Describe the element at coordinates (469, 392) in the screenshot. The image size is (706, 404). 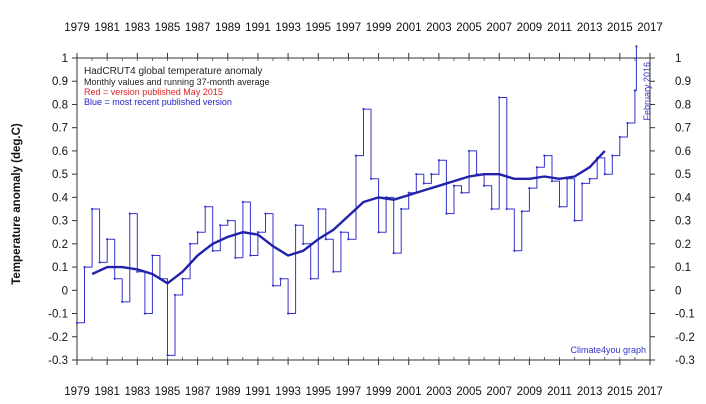
I see `x-tick-label-bottom: 2005` at that location.